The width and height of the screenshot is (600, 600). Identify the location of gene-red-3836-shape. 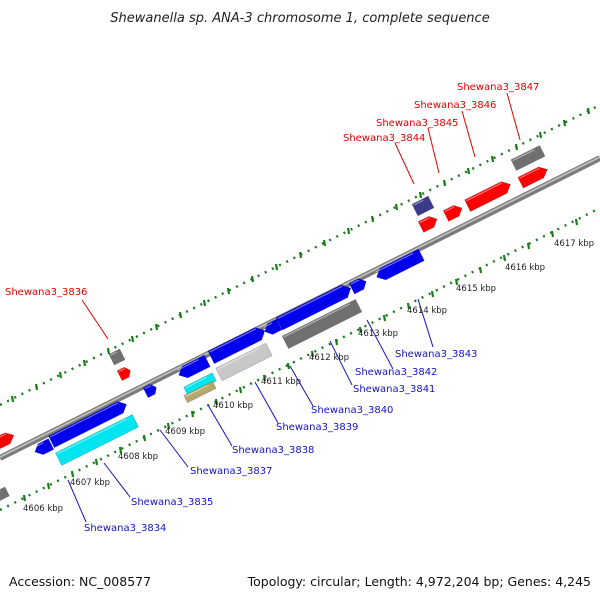
(123, 374).